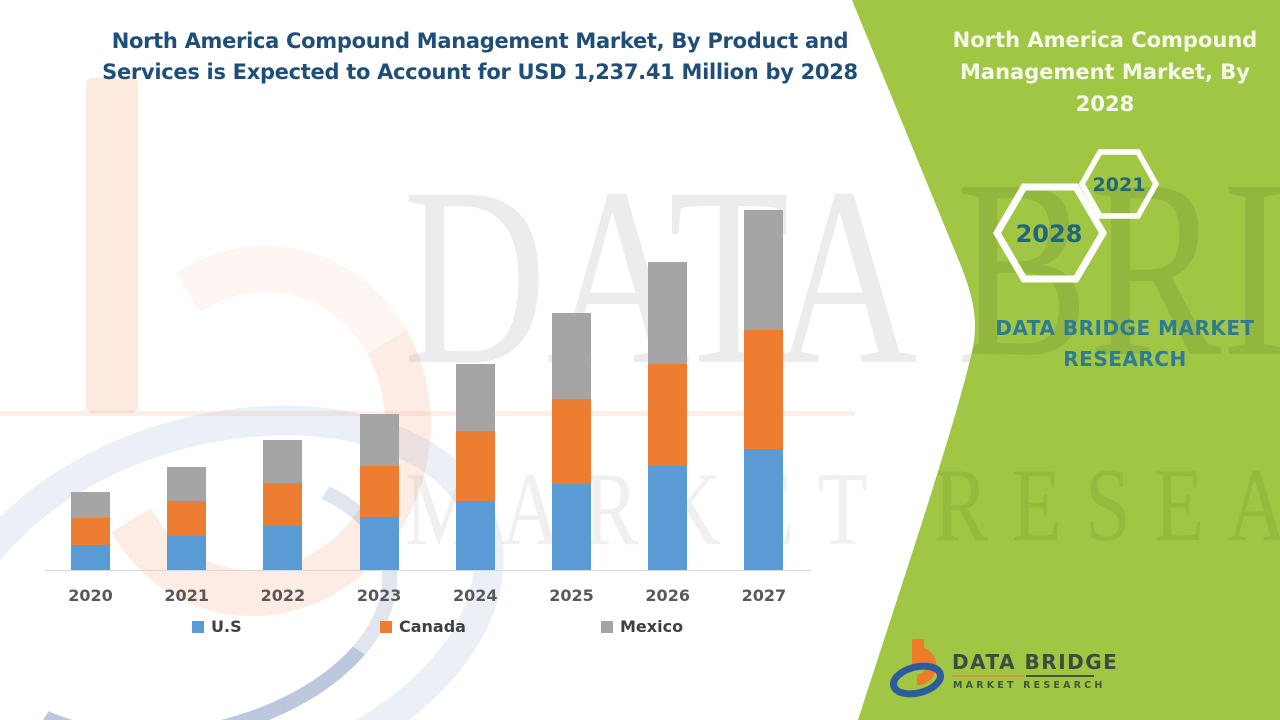  I want to click on logo-underline-left, so click(988, 676).